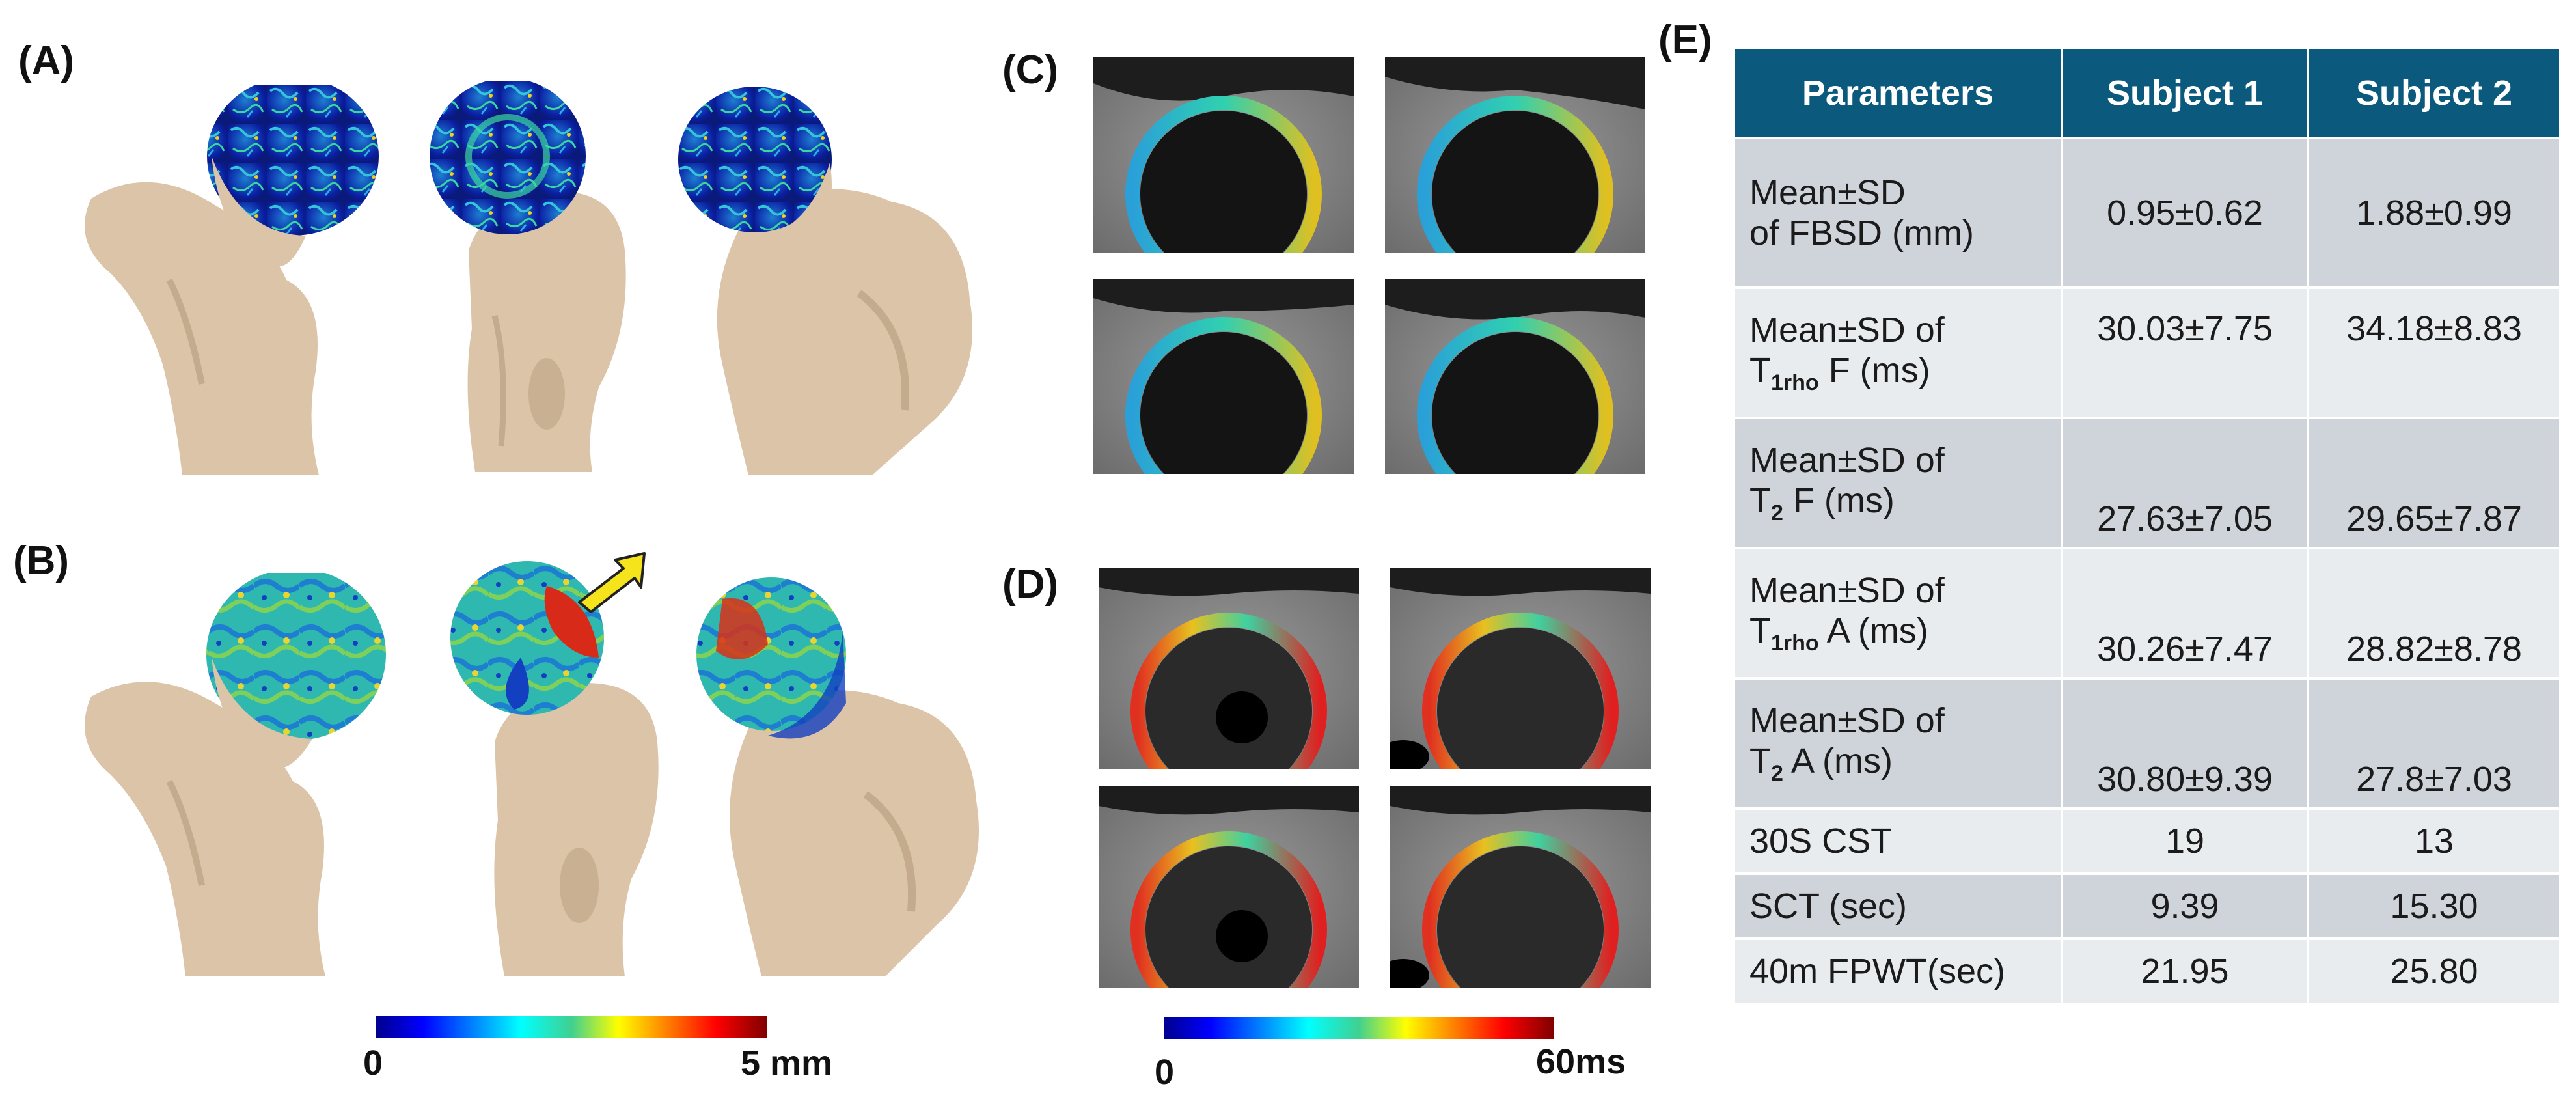 The width and height of the screenshot is (2576, 1108). I want to click on subject-2-cell: 15.30, so click(2435, 906).